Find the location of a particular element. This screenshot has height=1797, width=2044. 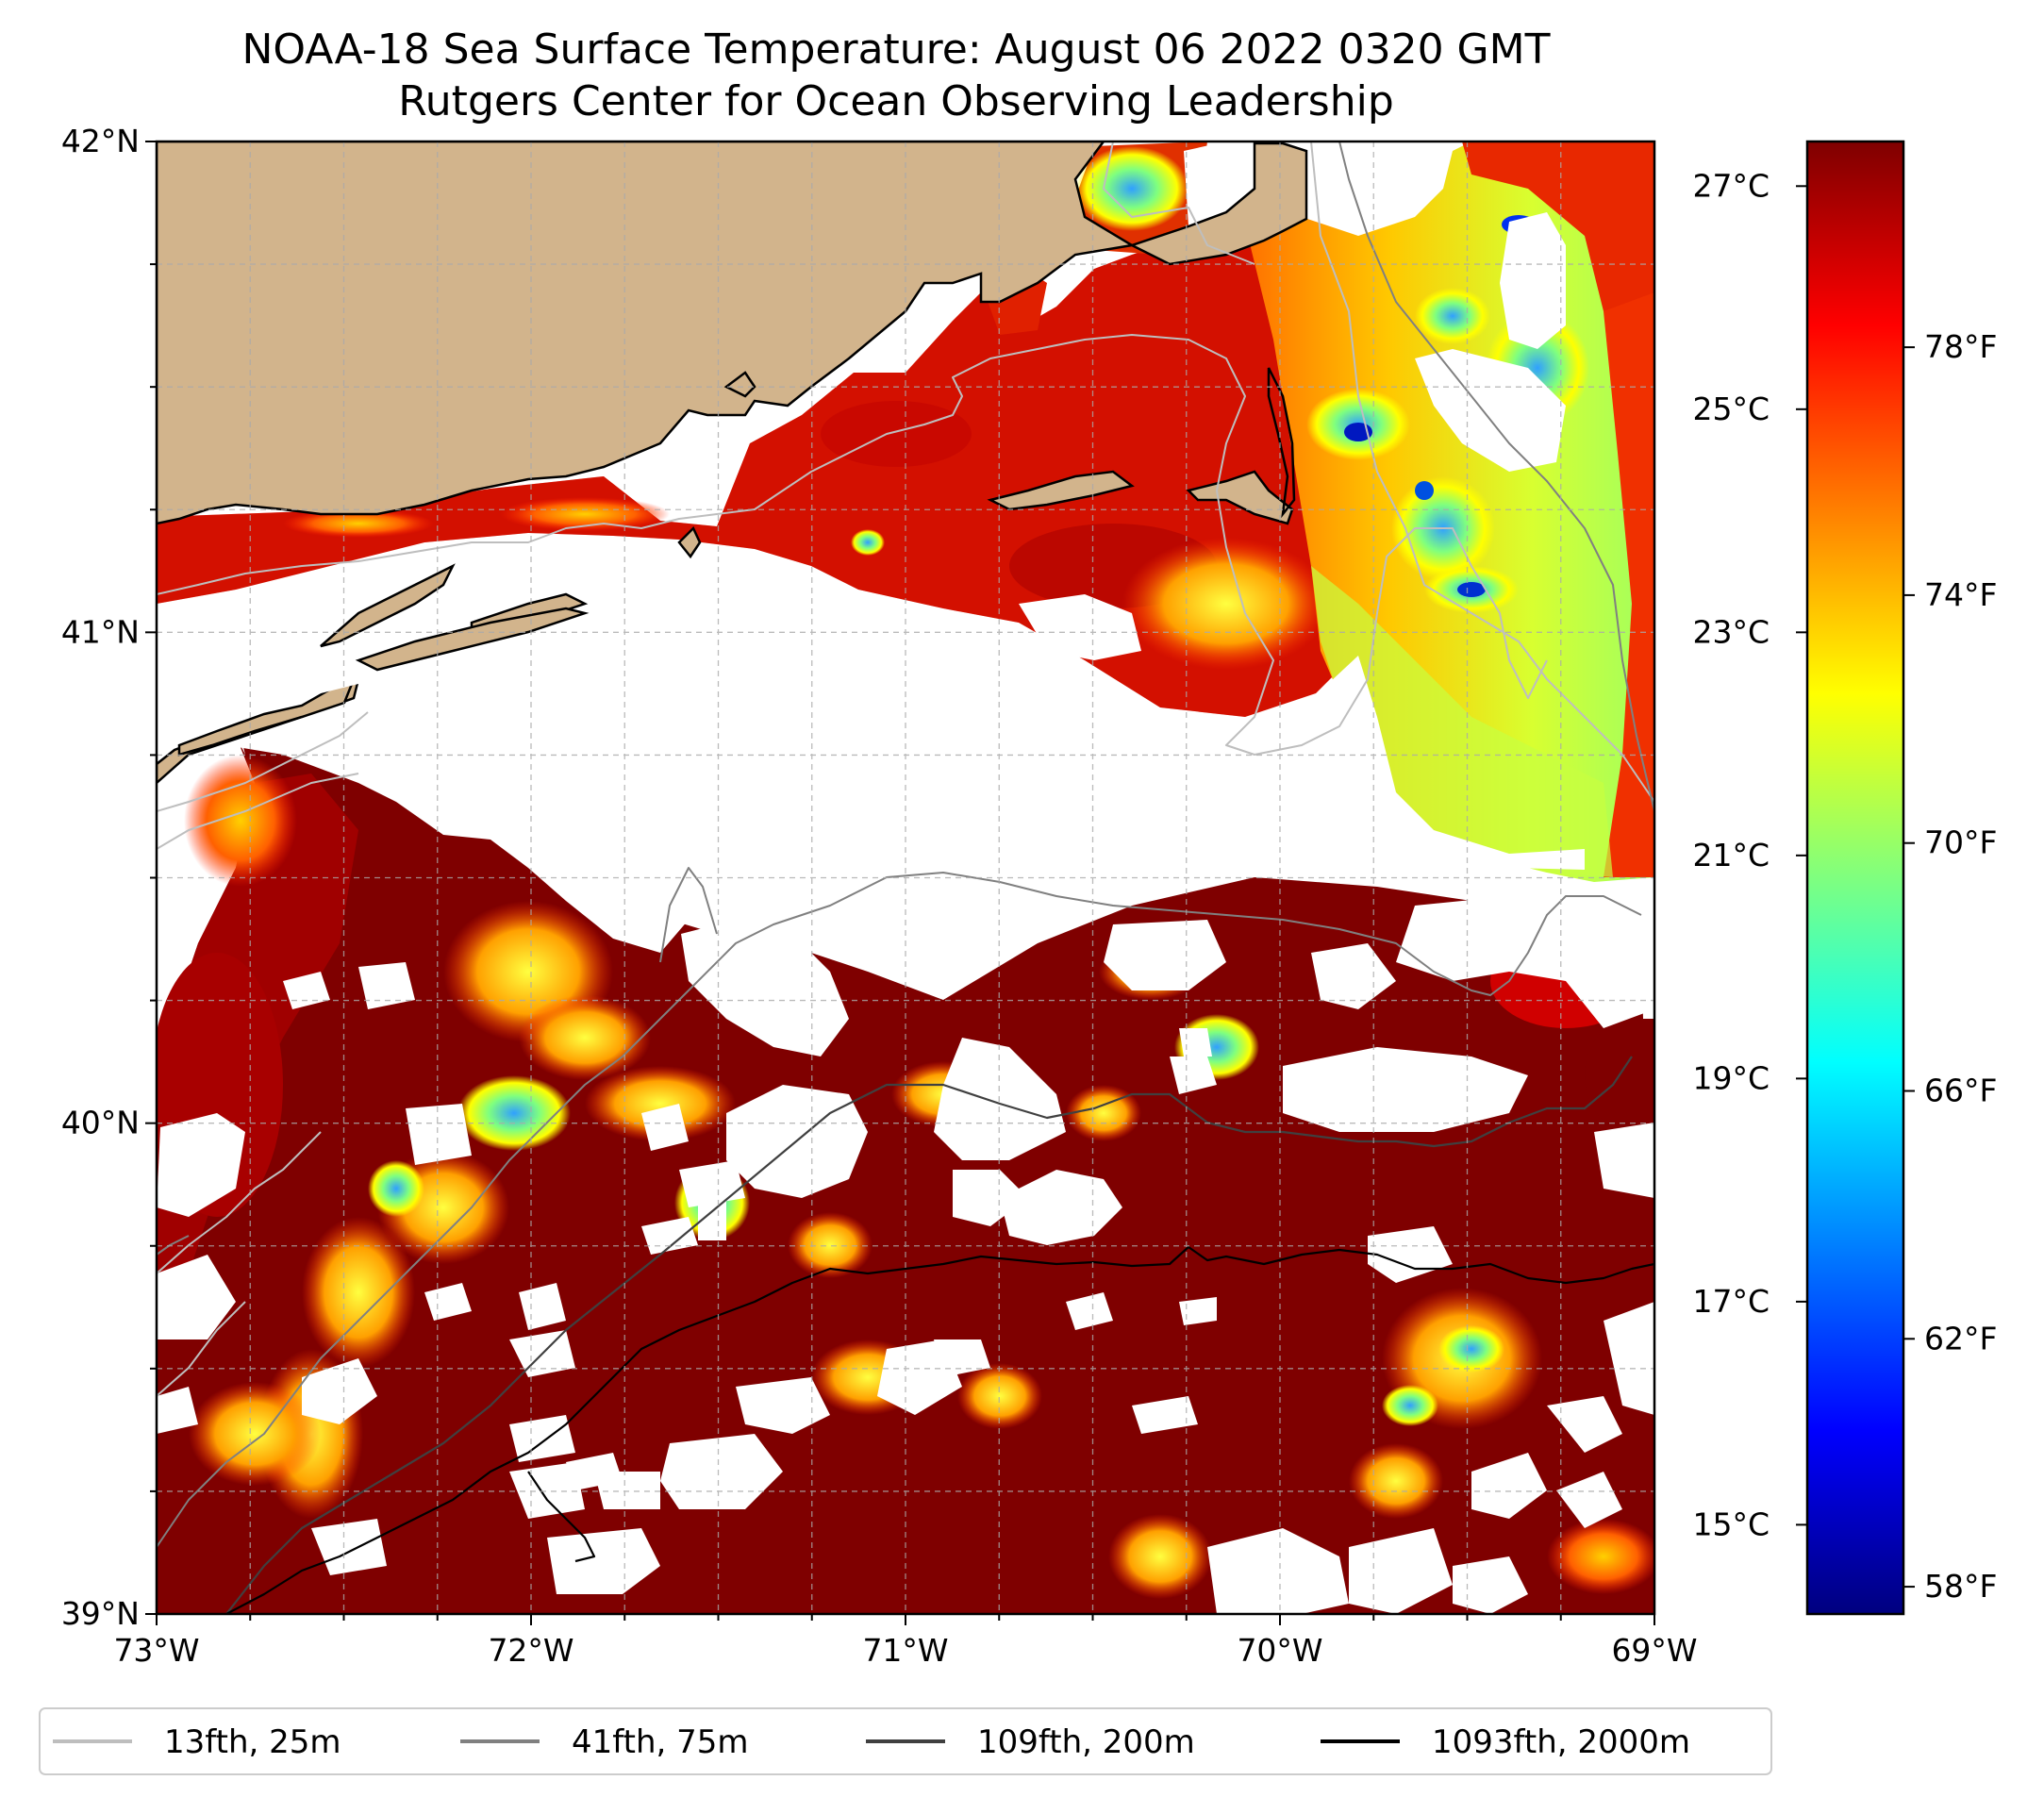

celsius-tick-label: 17°C is located at coordinates (1731, 1301).